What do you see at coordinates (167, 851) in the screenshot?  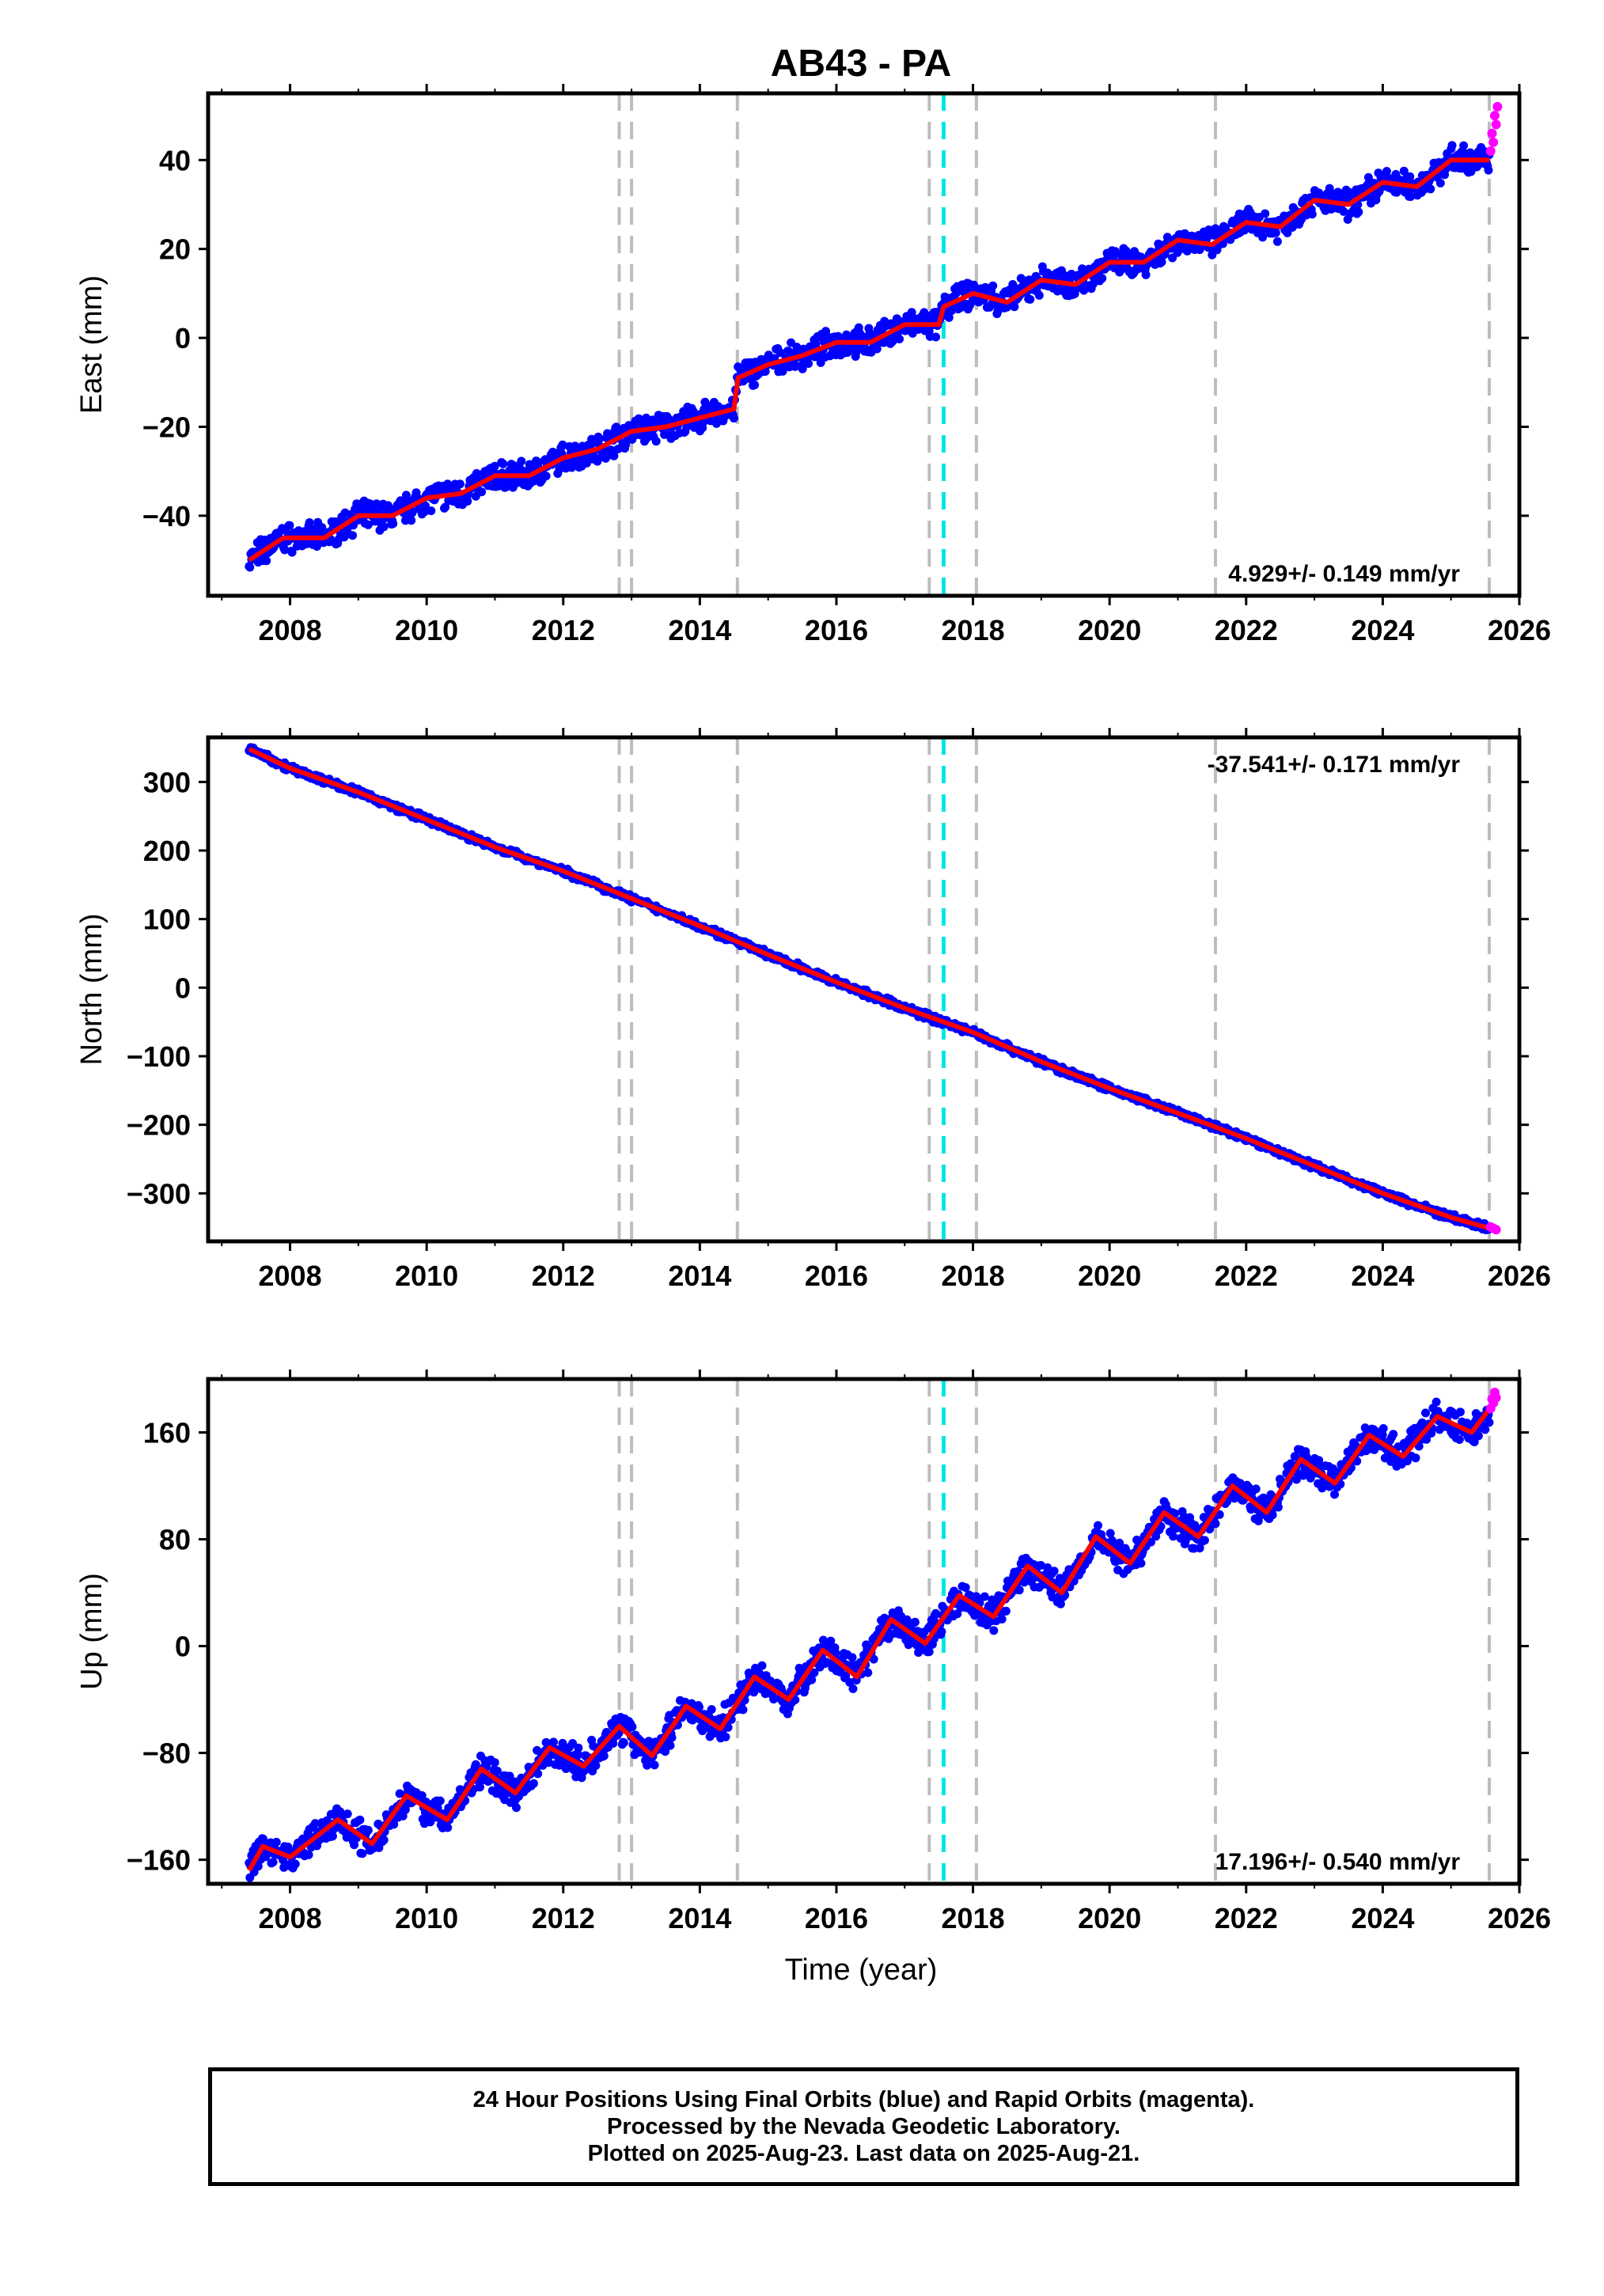 I see `y-tick-label: 200` at bounding box center [167, 851].